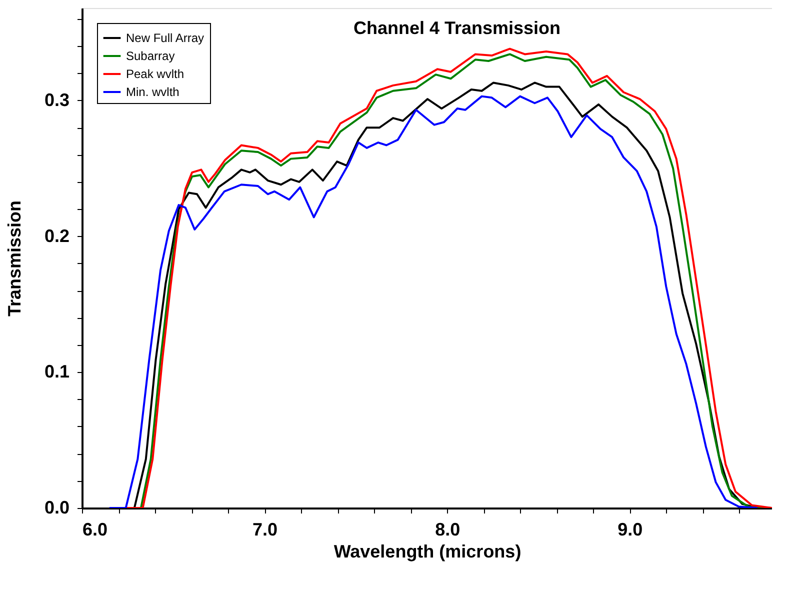  I want to click on text: Channel 4 Transmission, so click(457, 28).